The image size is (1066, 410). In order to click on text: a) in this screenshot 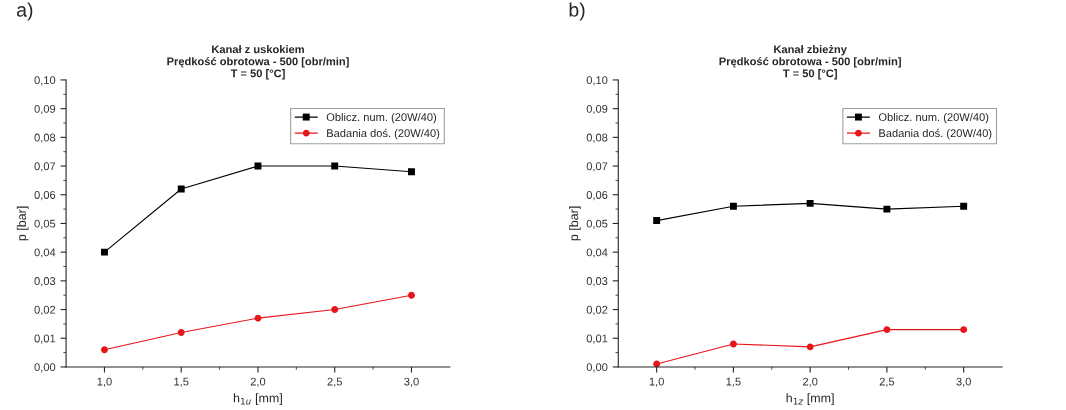, I will do `click(25, 11)`.